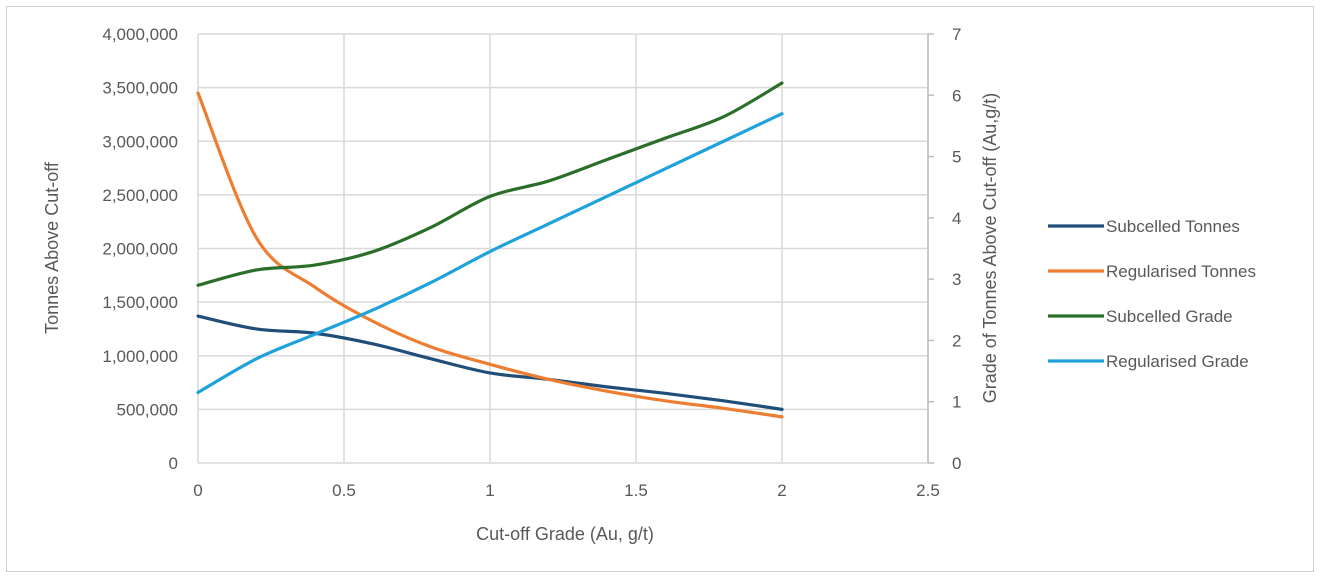 This screenshot has width=1322, height=580. What do you see at coordinates (140, 356) in the screenshot?
I see `y-tick-label: 1,000,000` at bounding box center [140, 356].